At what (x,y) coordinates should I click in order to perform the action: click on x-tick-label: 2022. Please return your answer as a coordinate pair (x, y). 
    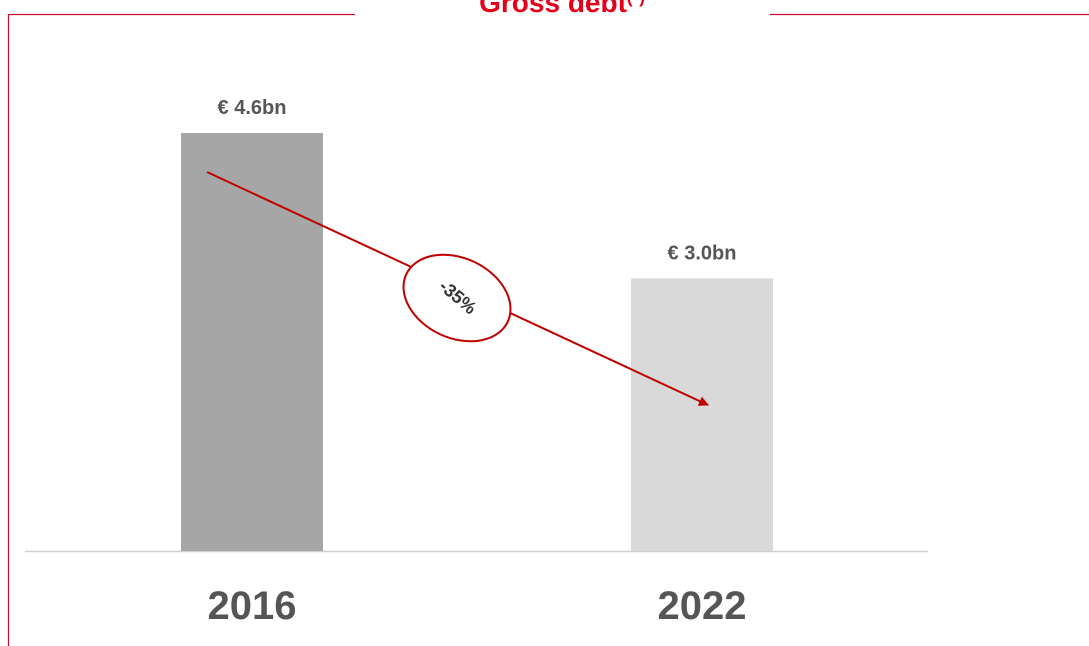
    Looking at the image, I should click on (702, 606).